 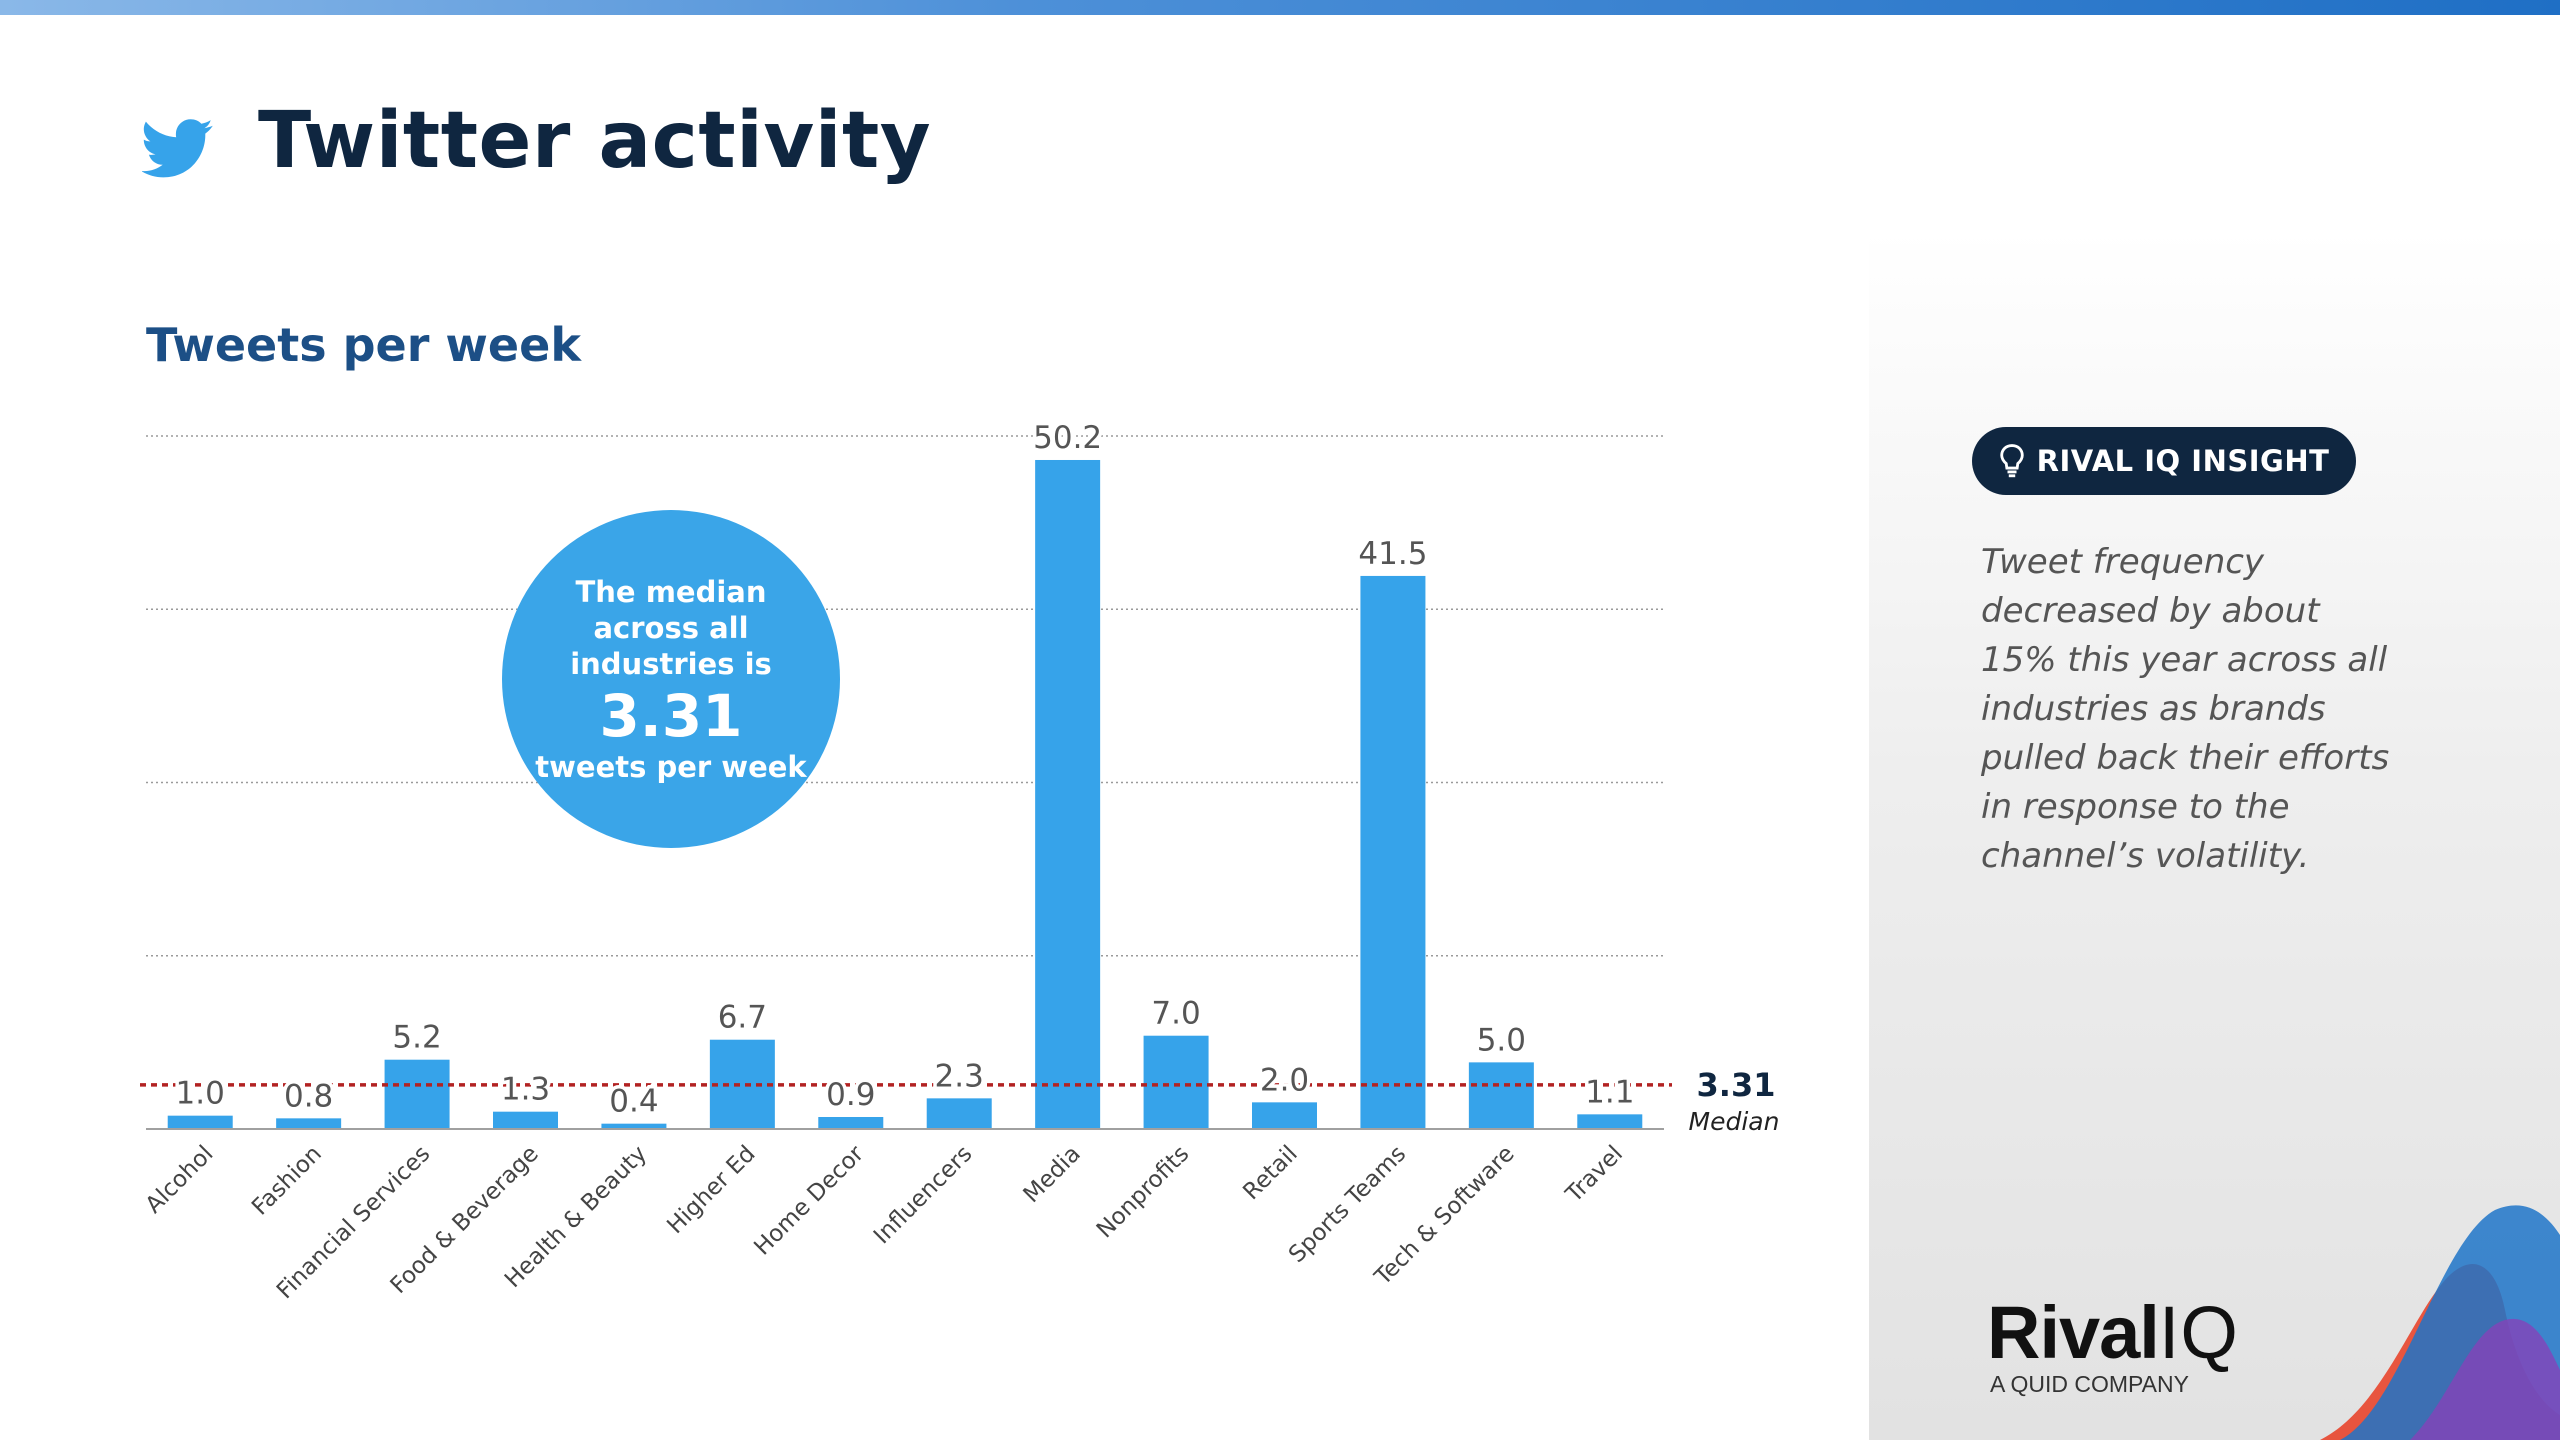 I want to click on callout-median-value: 3.31, so click(x=671, y=716).